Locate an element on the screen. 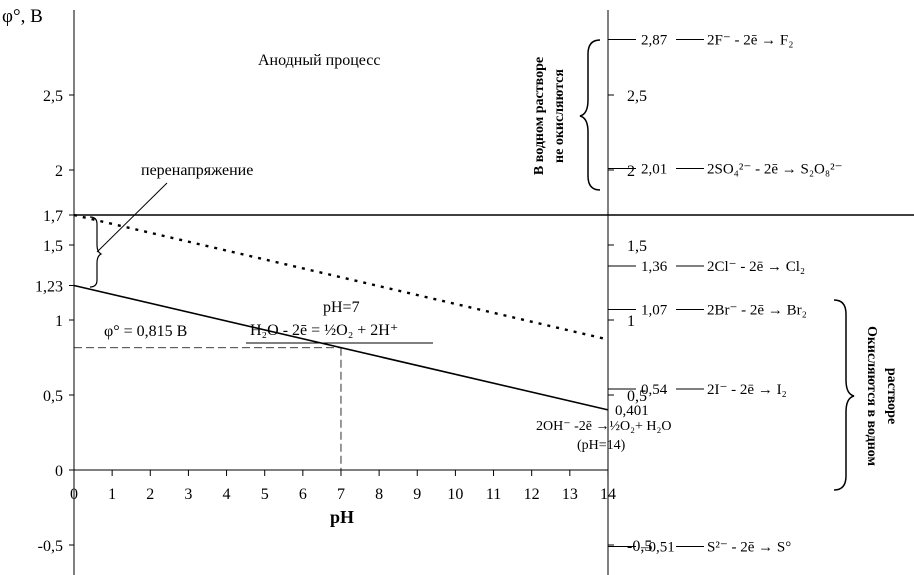 The image size is (914, 575). overpotential-line is located at coordinates (341, 277).